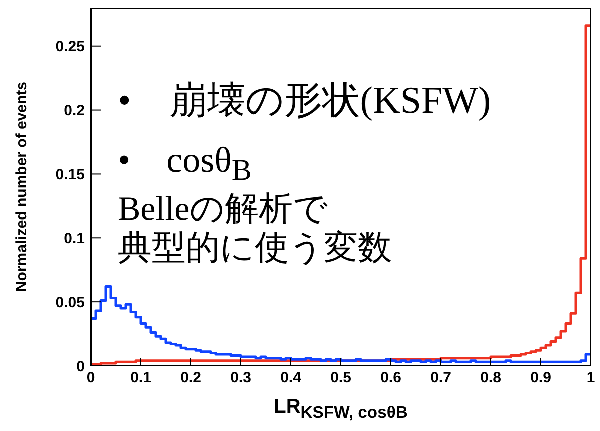 The image size is (600, 431). Describe the element at coordinates (291, 378) in the screenshot. I see `x-tick-label: 0.4` at that location.